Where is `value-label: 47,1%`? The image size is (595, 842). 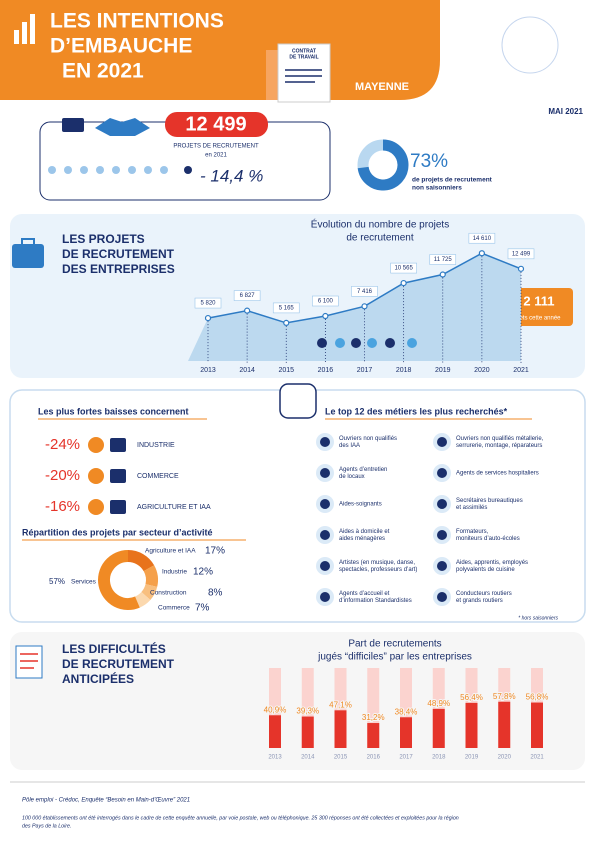 value-label: 47,1% is located at coordinates (340, 704).